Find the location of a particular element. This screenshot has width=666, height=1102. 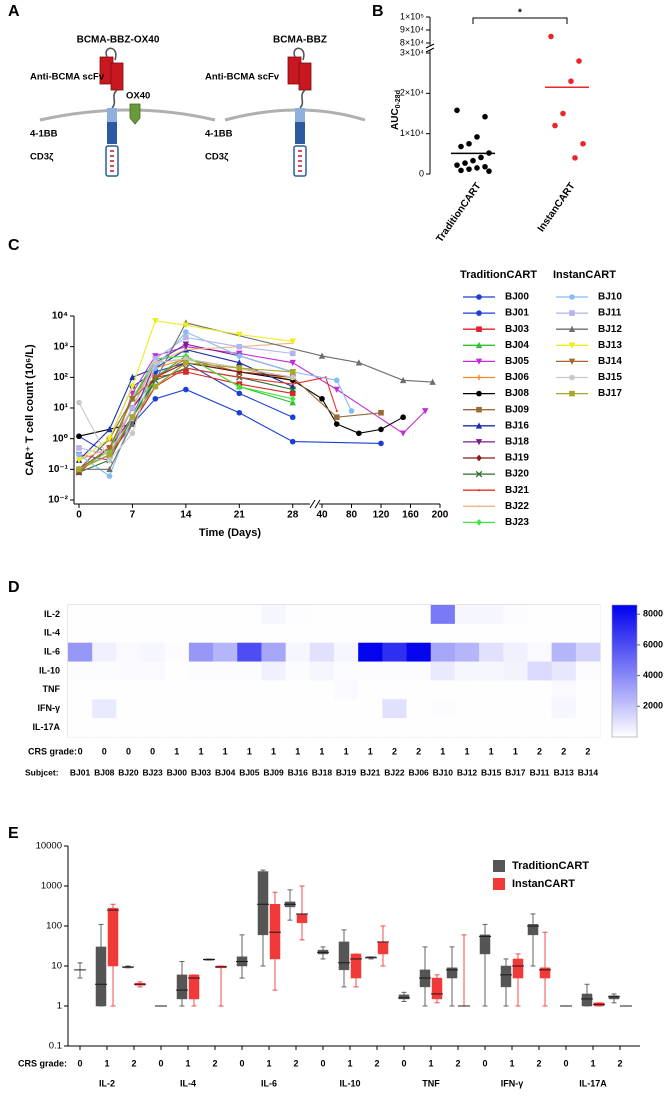

panel-letter: E is located at coordinates (13, 833).